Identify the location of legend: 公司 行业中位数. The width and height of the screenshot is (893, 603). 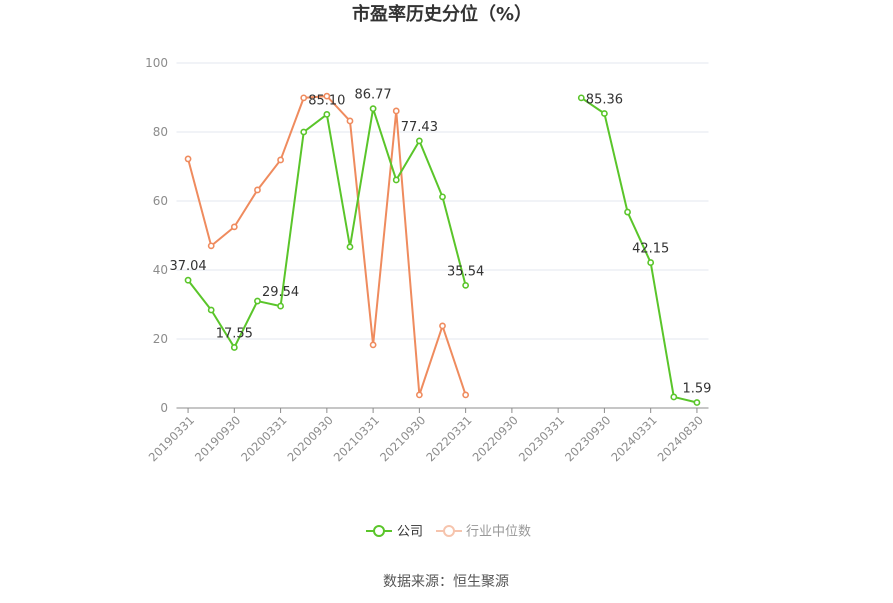
(448, 532).